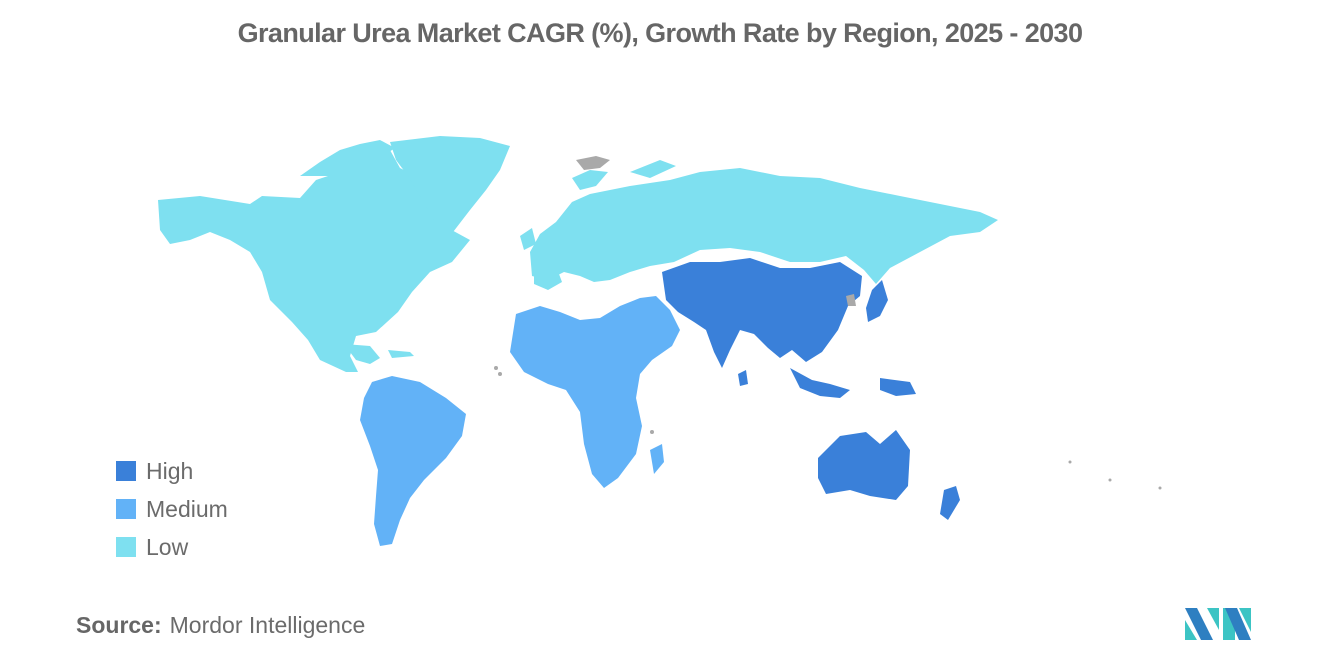 This screenshot has height=665, width=1320. I want to click on region-asia-pacific, so click(811, 389).